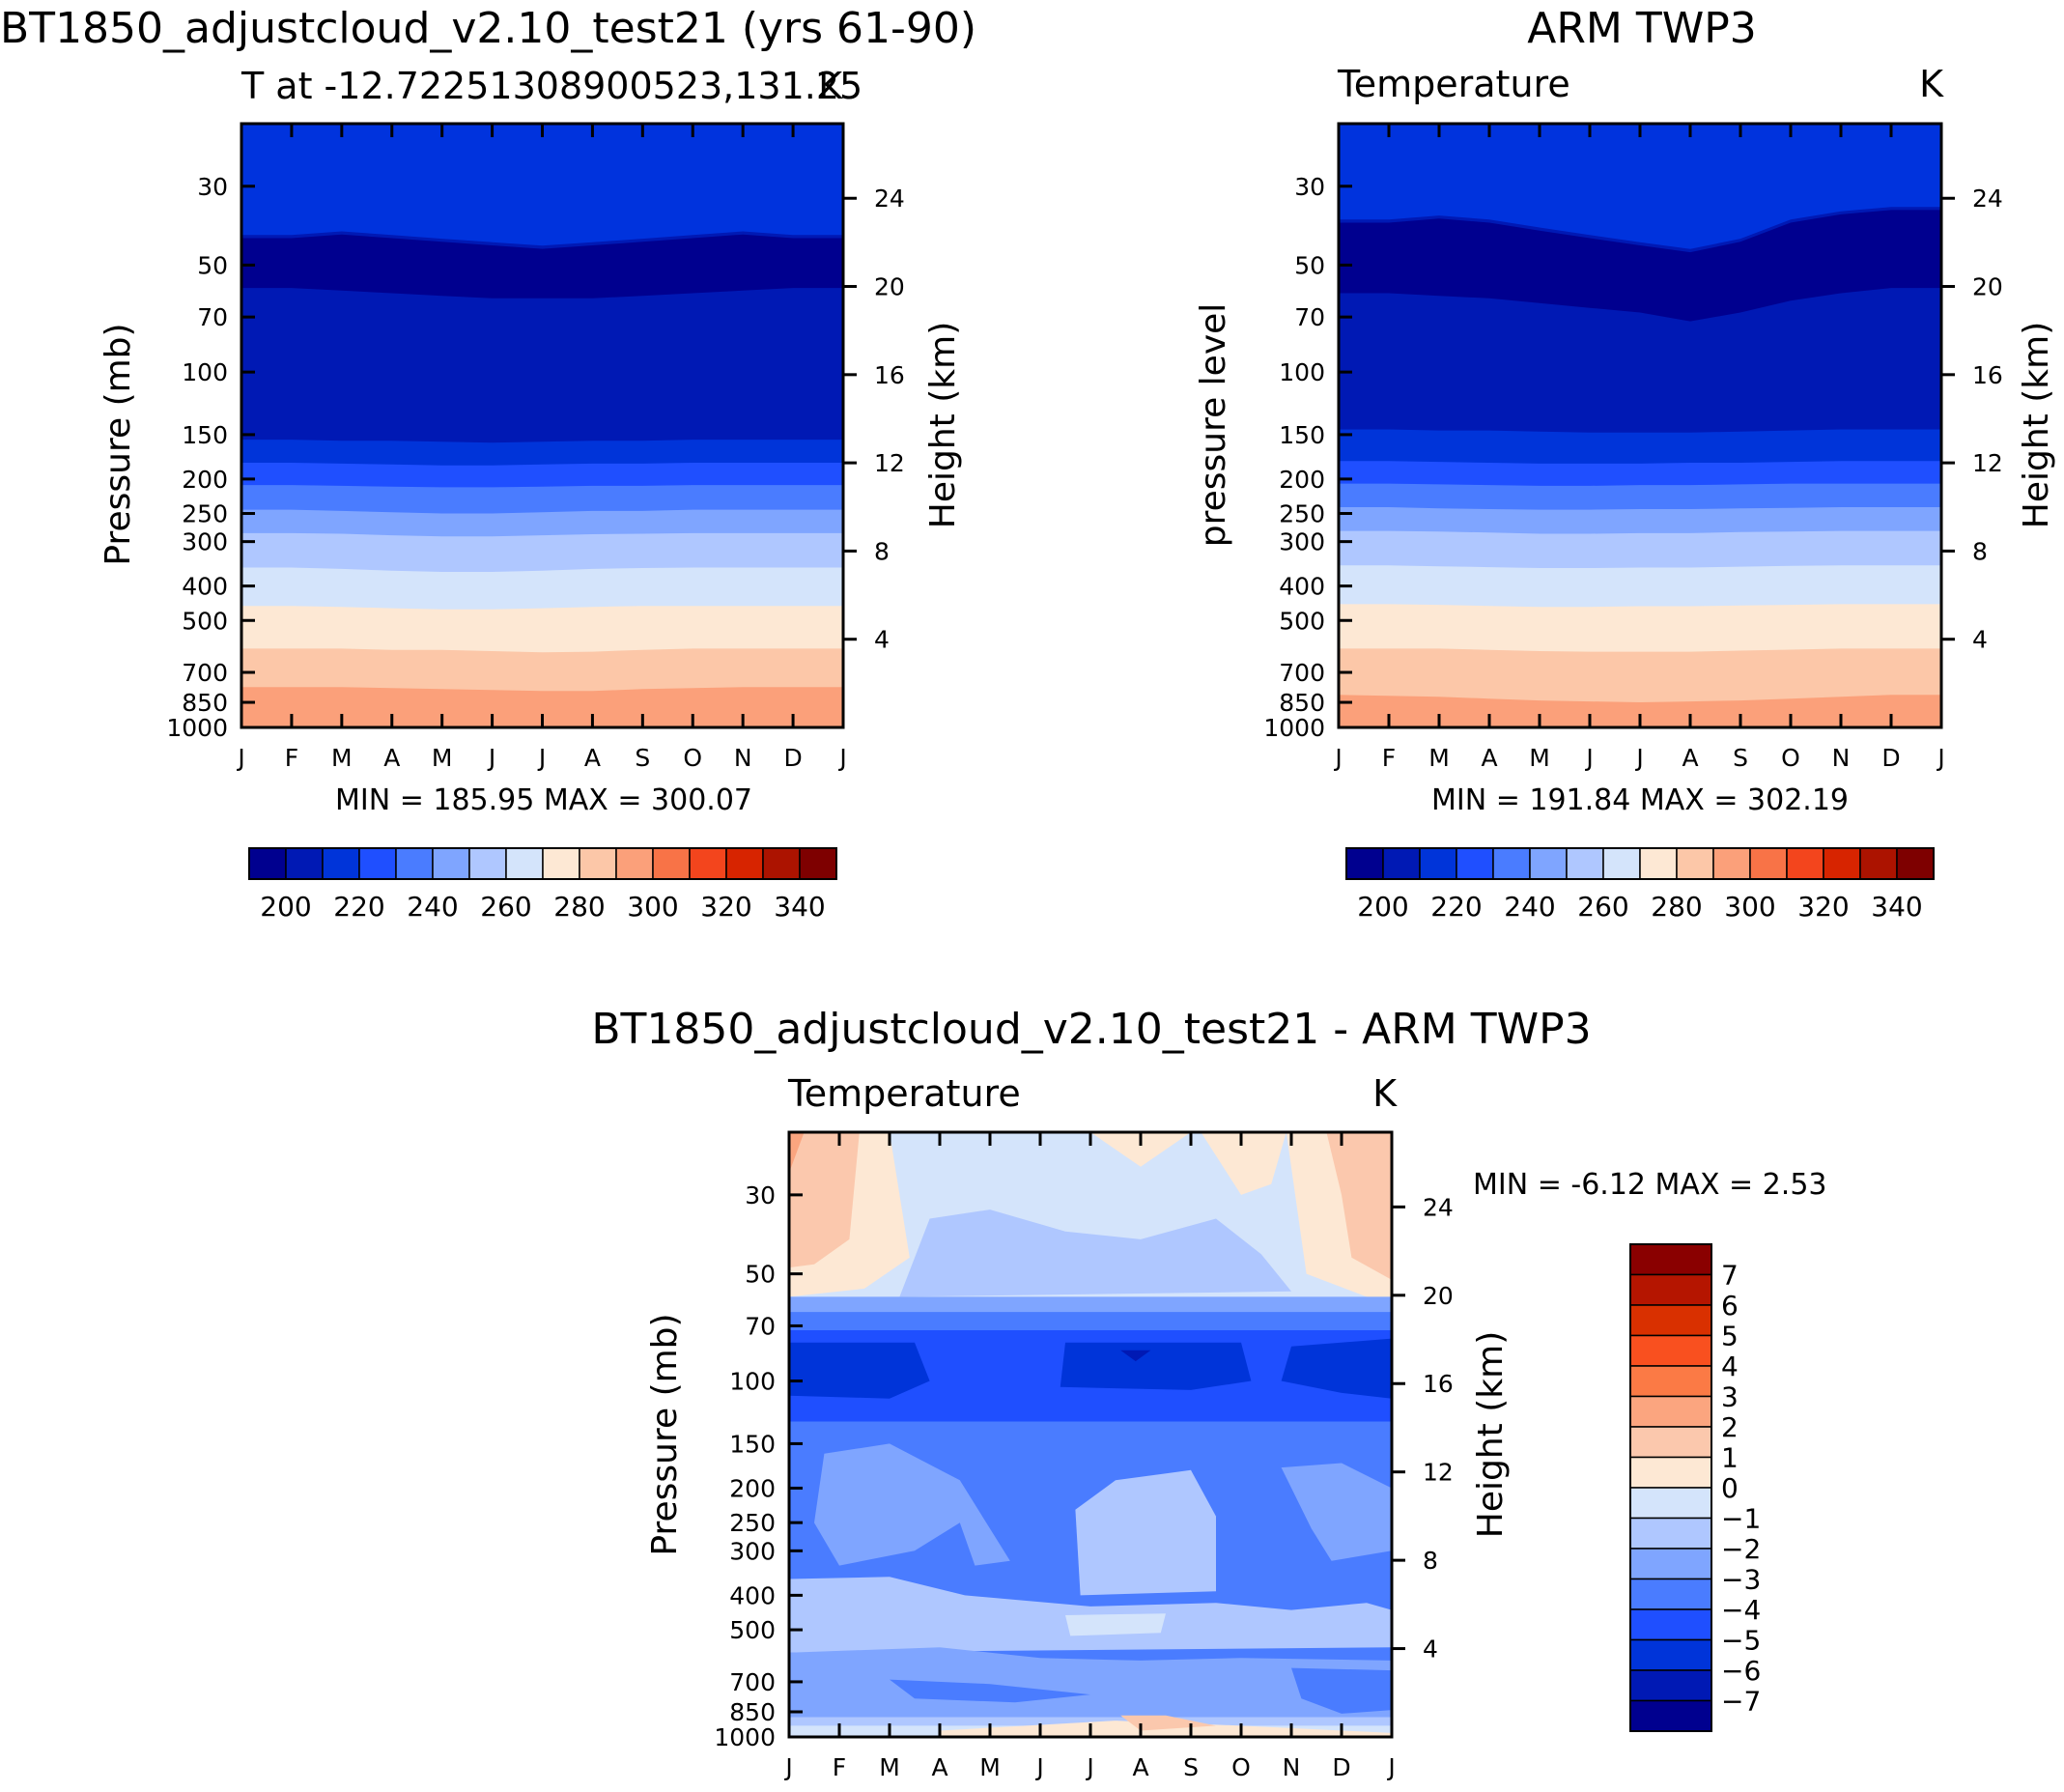  Describe the element at coordinates (1741, 1519) in the screenshot. I see `cb-diff-label: −1` at that location.